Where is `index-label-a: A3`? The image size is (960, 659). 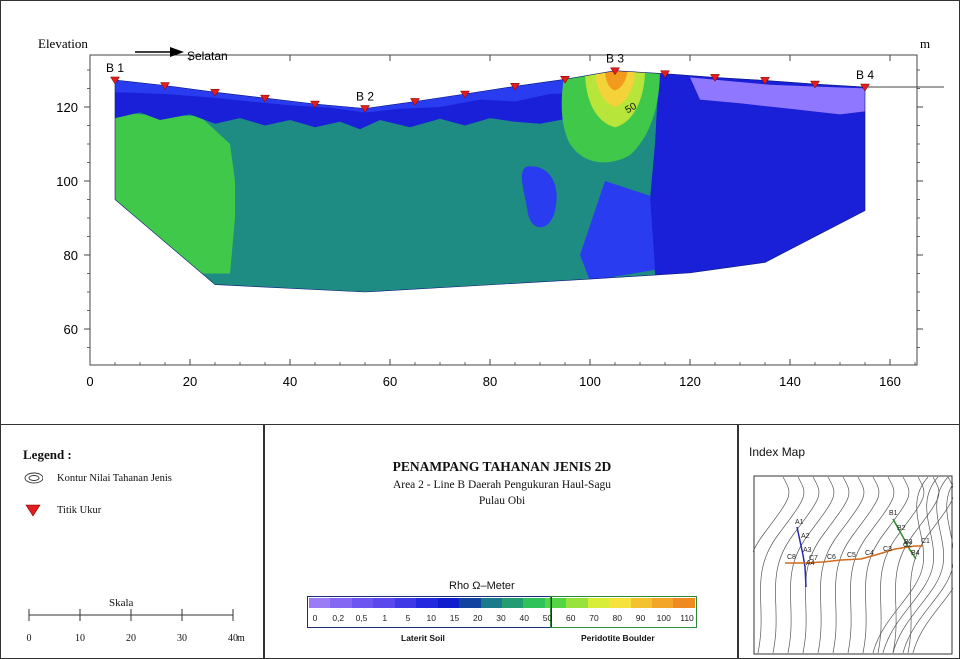
index-label-a: A3 is located at coordinates (807, 550).